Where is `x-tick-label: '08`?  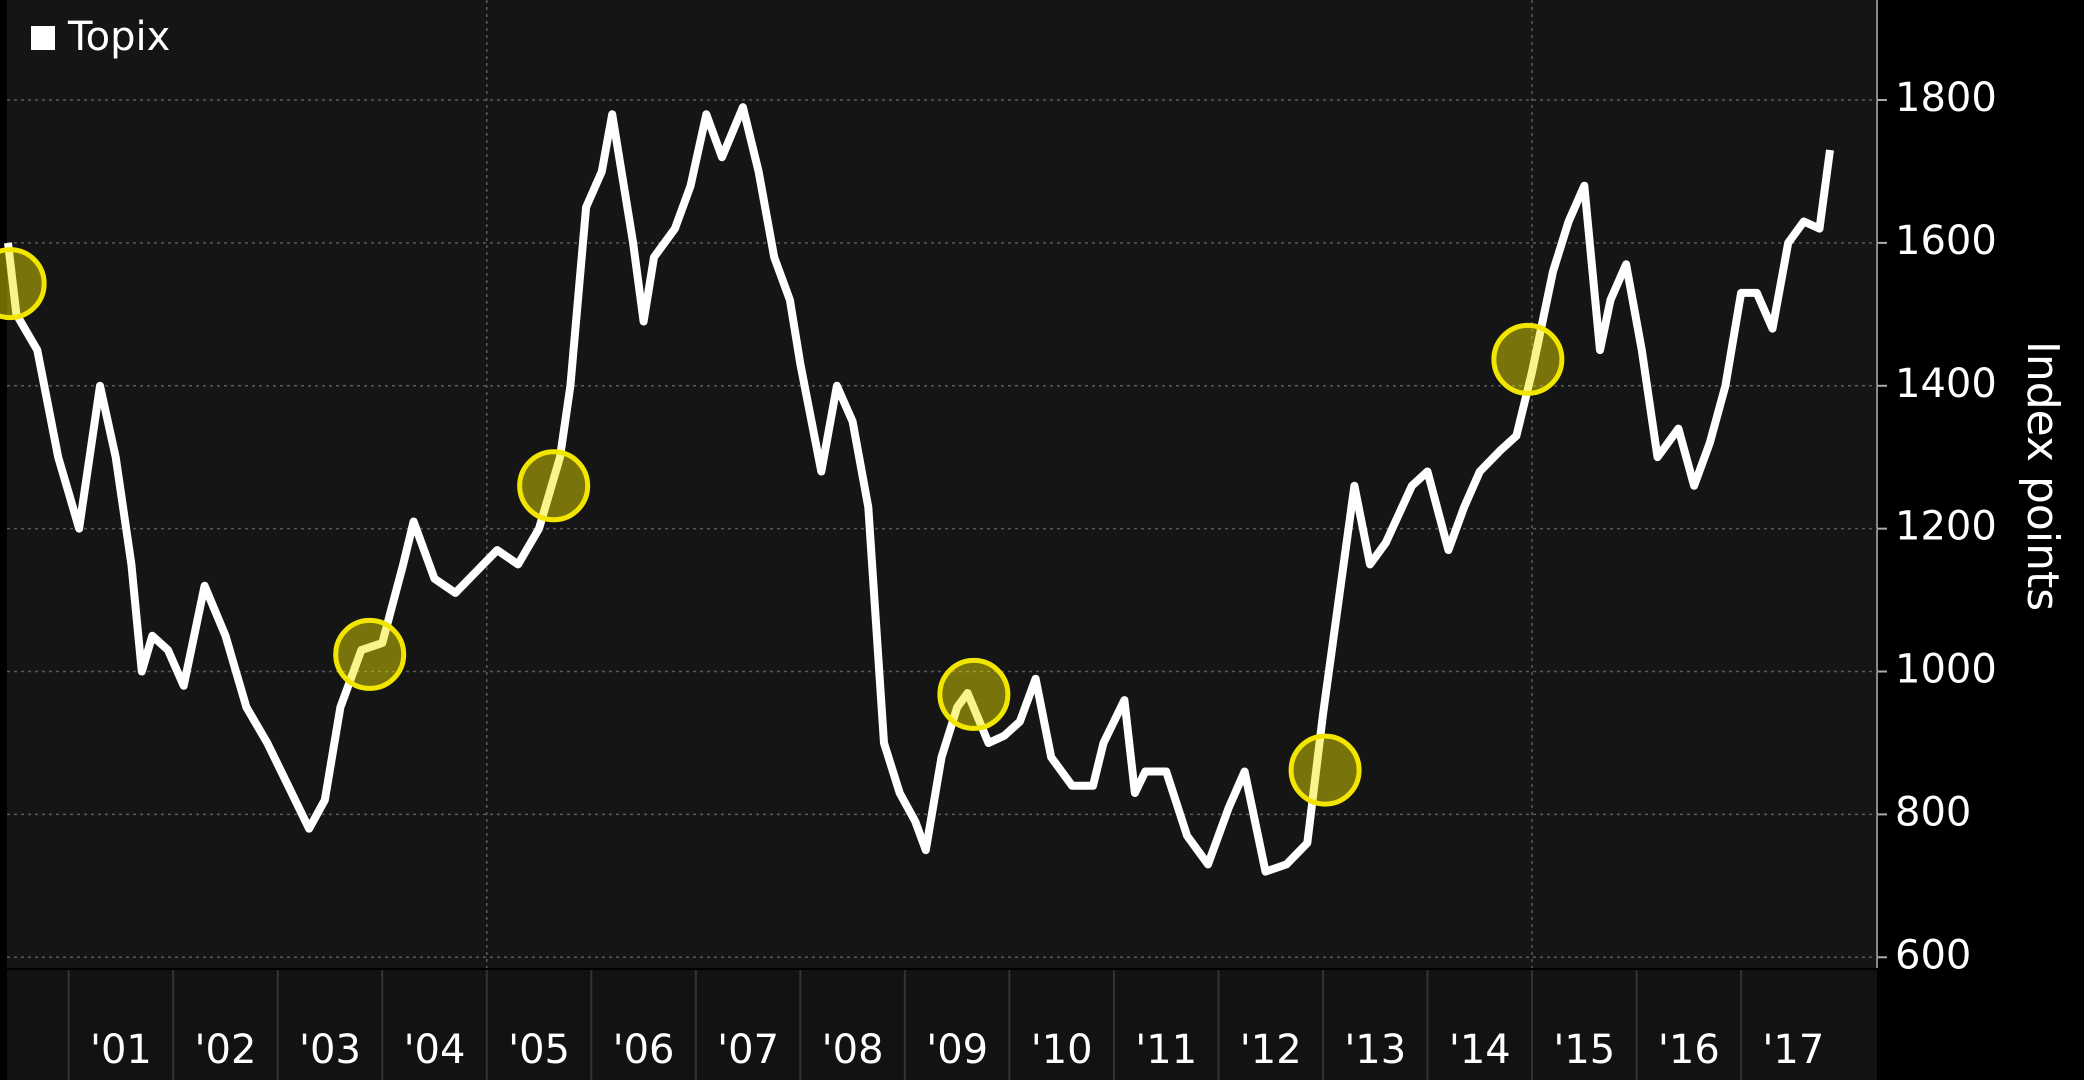
x-tick-label: '08 is located at coordinates (853, 1050).